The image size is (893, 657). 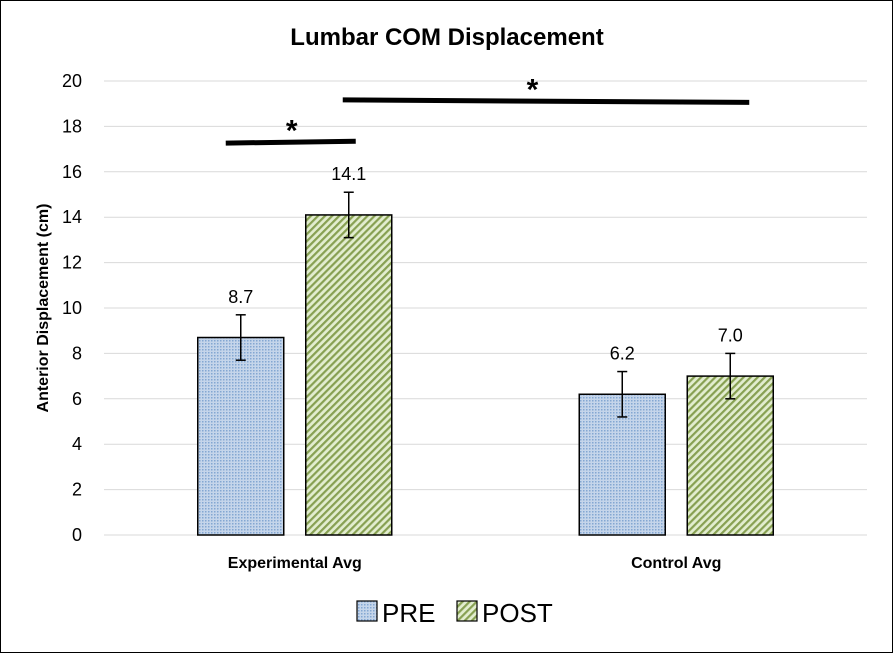 I want to click on category-label: Experimental Avg, so click(x=295, y=563).